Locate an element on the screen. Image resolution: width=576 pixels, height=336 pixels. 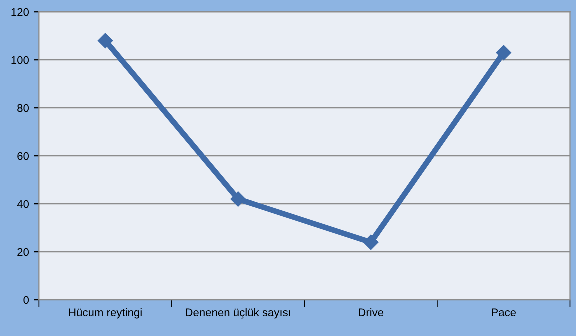
x-tick-label: Drive is located at coordinates (371, 312).